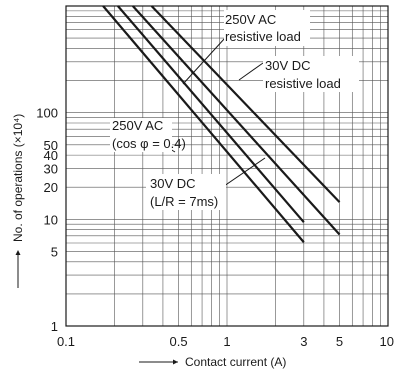 The width and height of the screenshot is (394, 376). What do you see at coordinates (235, 362) in the screenshot?
I see `x-axis-label: Contact current (A)` at bounding box center [235, 362].